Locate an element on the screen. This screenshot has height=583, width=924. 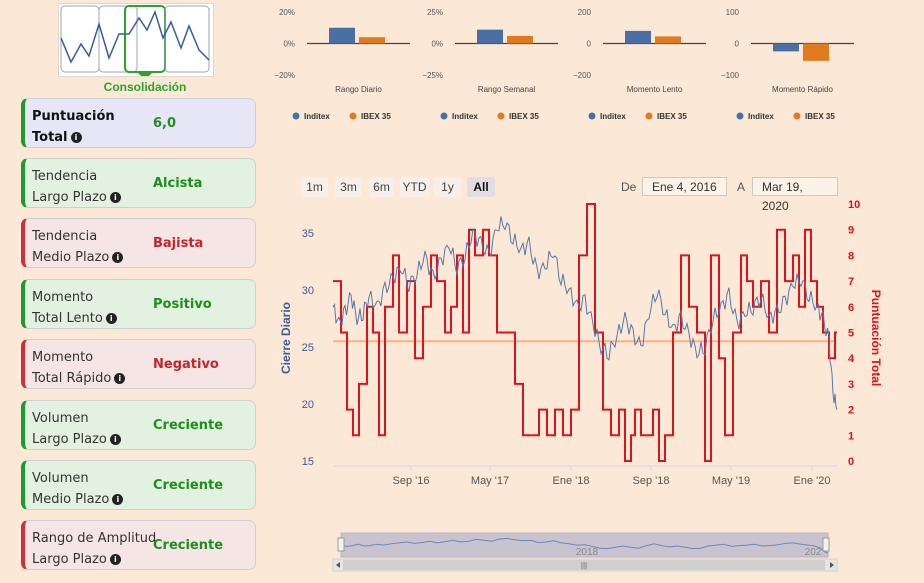
indicator-card: Puntuación Total i 6,0 is located at coordinates (138, 123).